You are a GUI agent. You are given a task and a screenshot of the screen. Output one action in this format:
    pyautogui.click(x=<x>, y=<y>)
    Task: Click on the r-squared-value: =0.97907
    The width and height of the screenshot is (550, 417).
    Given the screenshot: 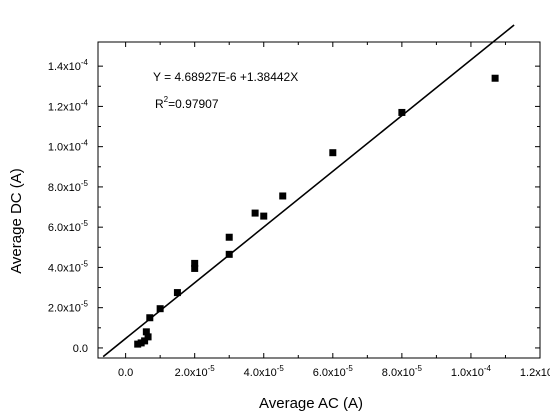 What is the action you would take?
    pyautogui.click(x=193, y=104)
    